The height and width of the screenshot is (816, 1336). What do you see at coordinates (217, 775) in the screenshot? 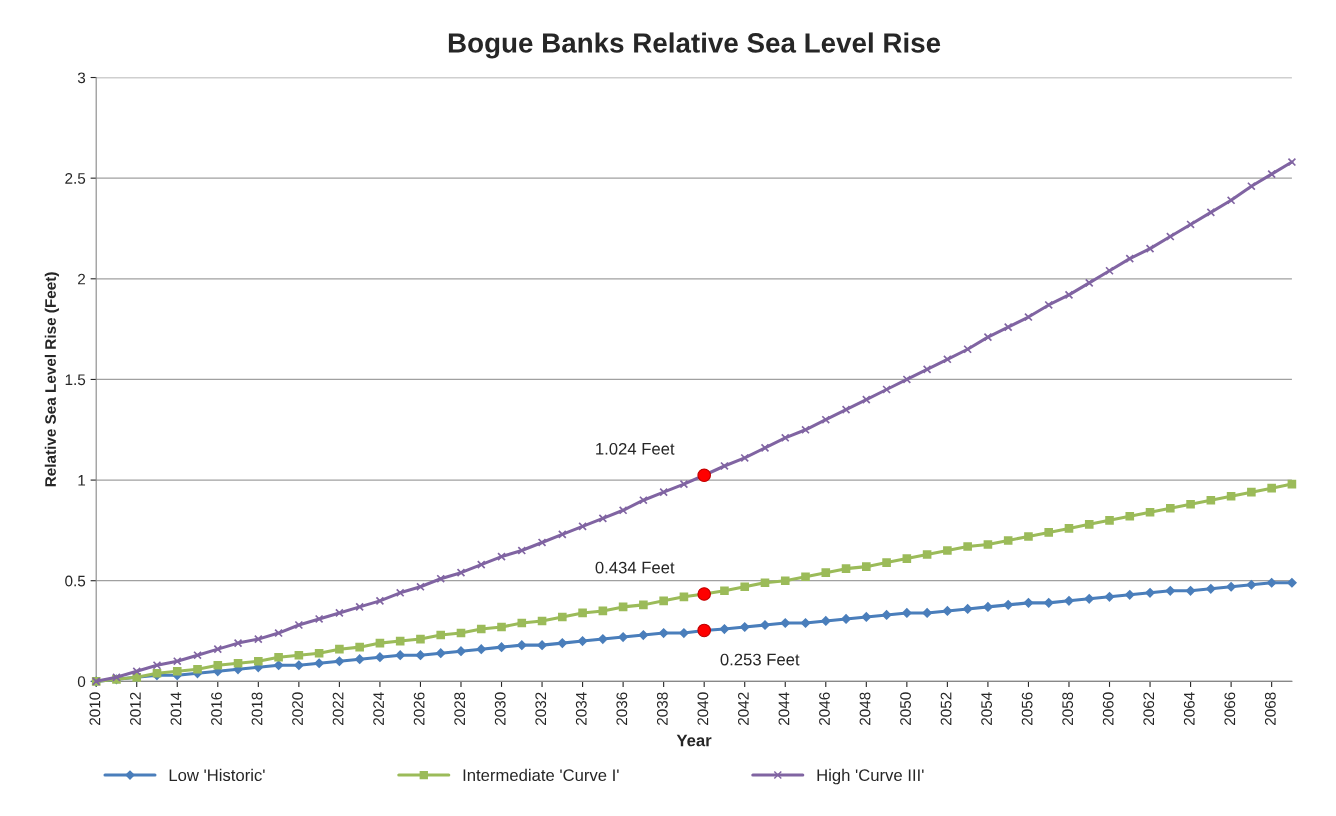
I see `legend-label: Low 'Historic'` at bounding box center [217, 775].